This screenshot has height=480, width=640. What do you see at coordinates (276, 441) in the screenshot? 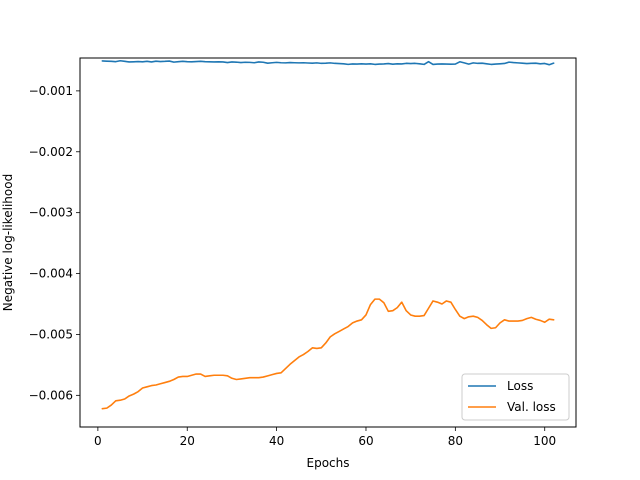
I see `x-tick-label: 40` at bounding box center [276, 441].